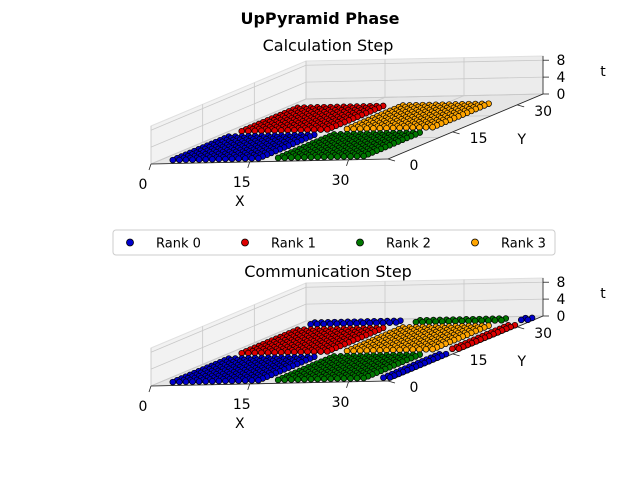 The width and height of the screenshot is (640, 484). I want to click on panel-title: Communication Step, so click(328, 271).